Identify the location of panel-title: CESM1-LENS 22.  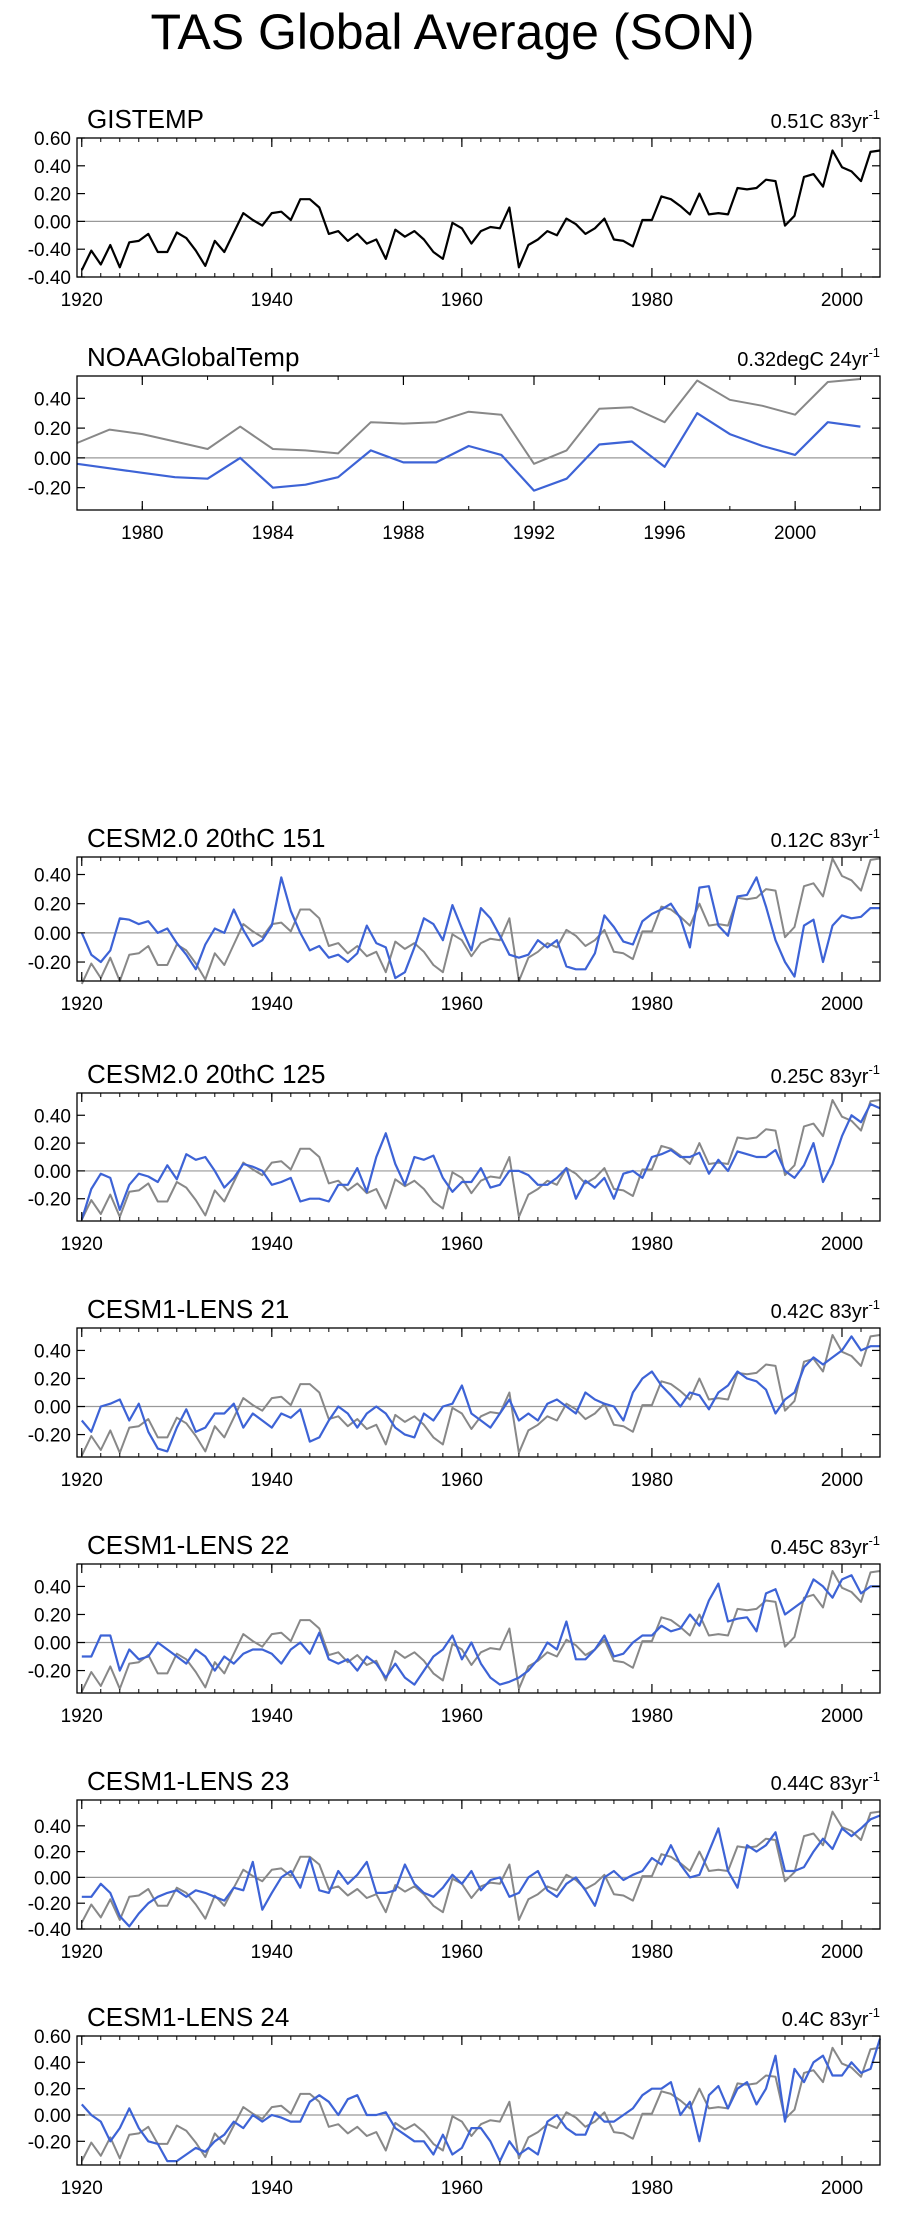
(188, 1545).